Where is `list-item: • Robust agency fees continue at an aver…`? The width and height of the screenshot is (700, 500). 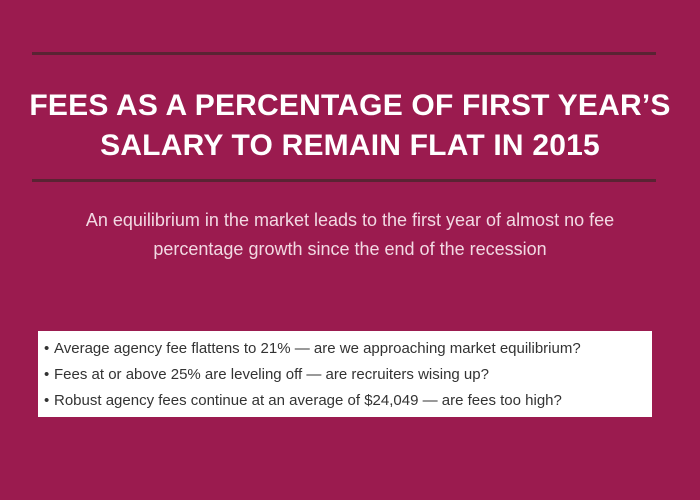
list-item: • Robust agency fees continue at an aver… is located at coordinates (348, 401).